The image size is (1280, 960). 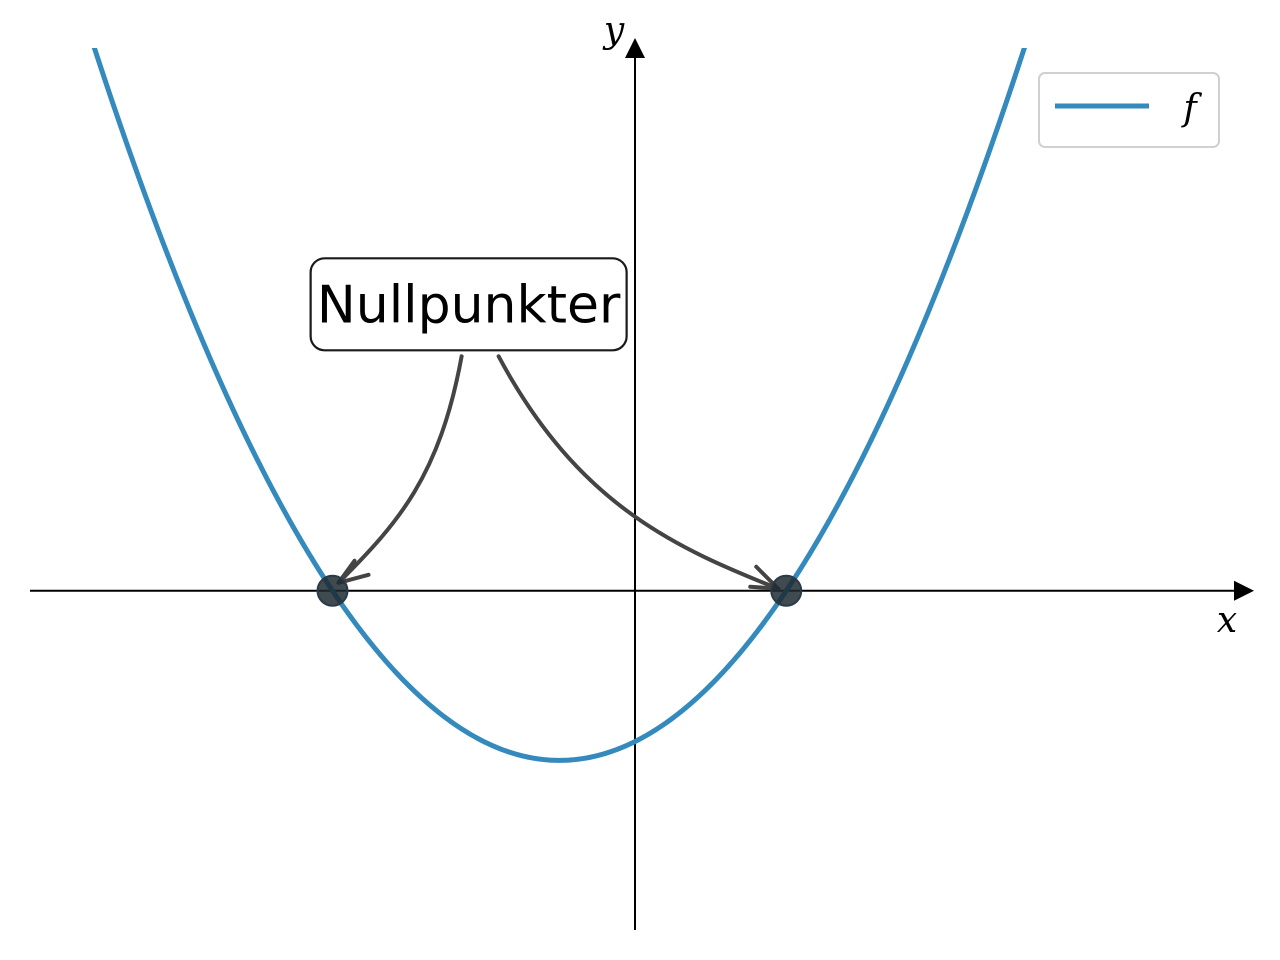 What do you see at coordinates (1244, 590) in the screenshot?
I see `x-axis-arrowhead` at bounding box center [1244, 590].